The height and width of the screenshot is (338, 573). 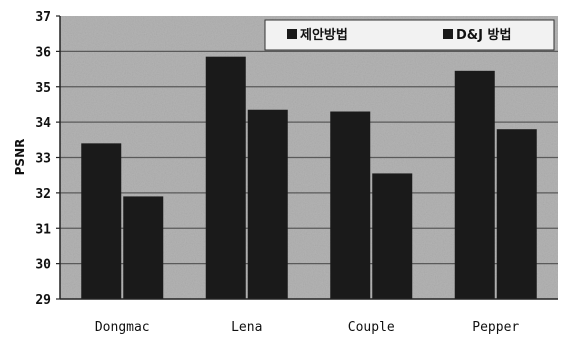 What do you see at coordinates (307, 327) in the screenshot?
I see `x-tick-labels: Dongmac Lena Couple Pepper` at bounding box center [307, 327].